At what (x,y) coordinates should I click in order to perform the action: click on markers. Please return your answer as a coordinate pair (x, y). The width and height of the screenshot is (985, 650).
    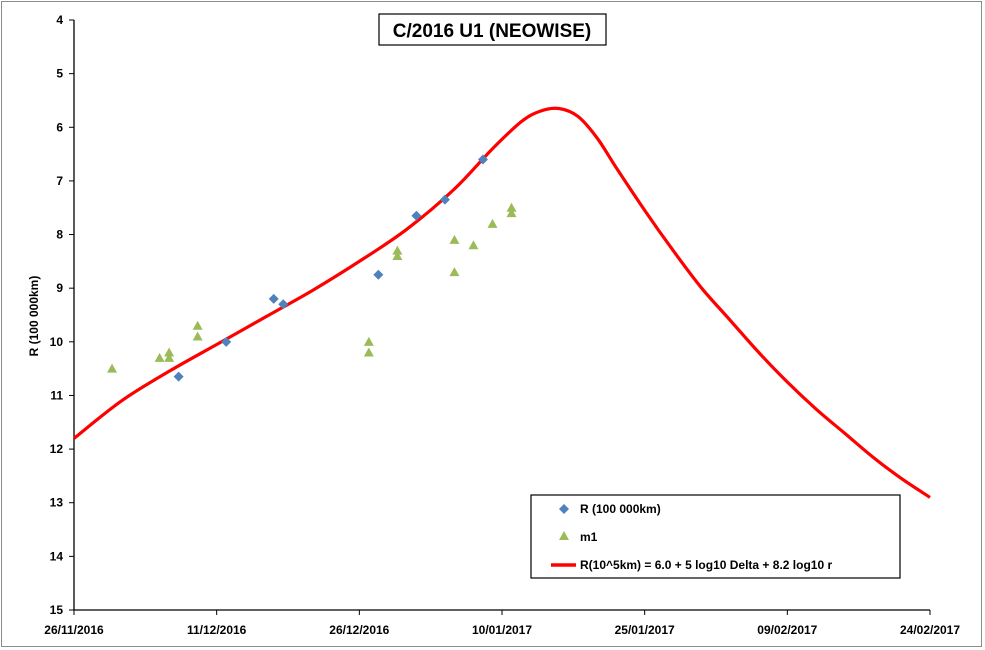
    Looking at the image, I should click on (312, 268).